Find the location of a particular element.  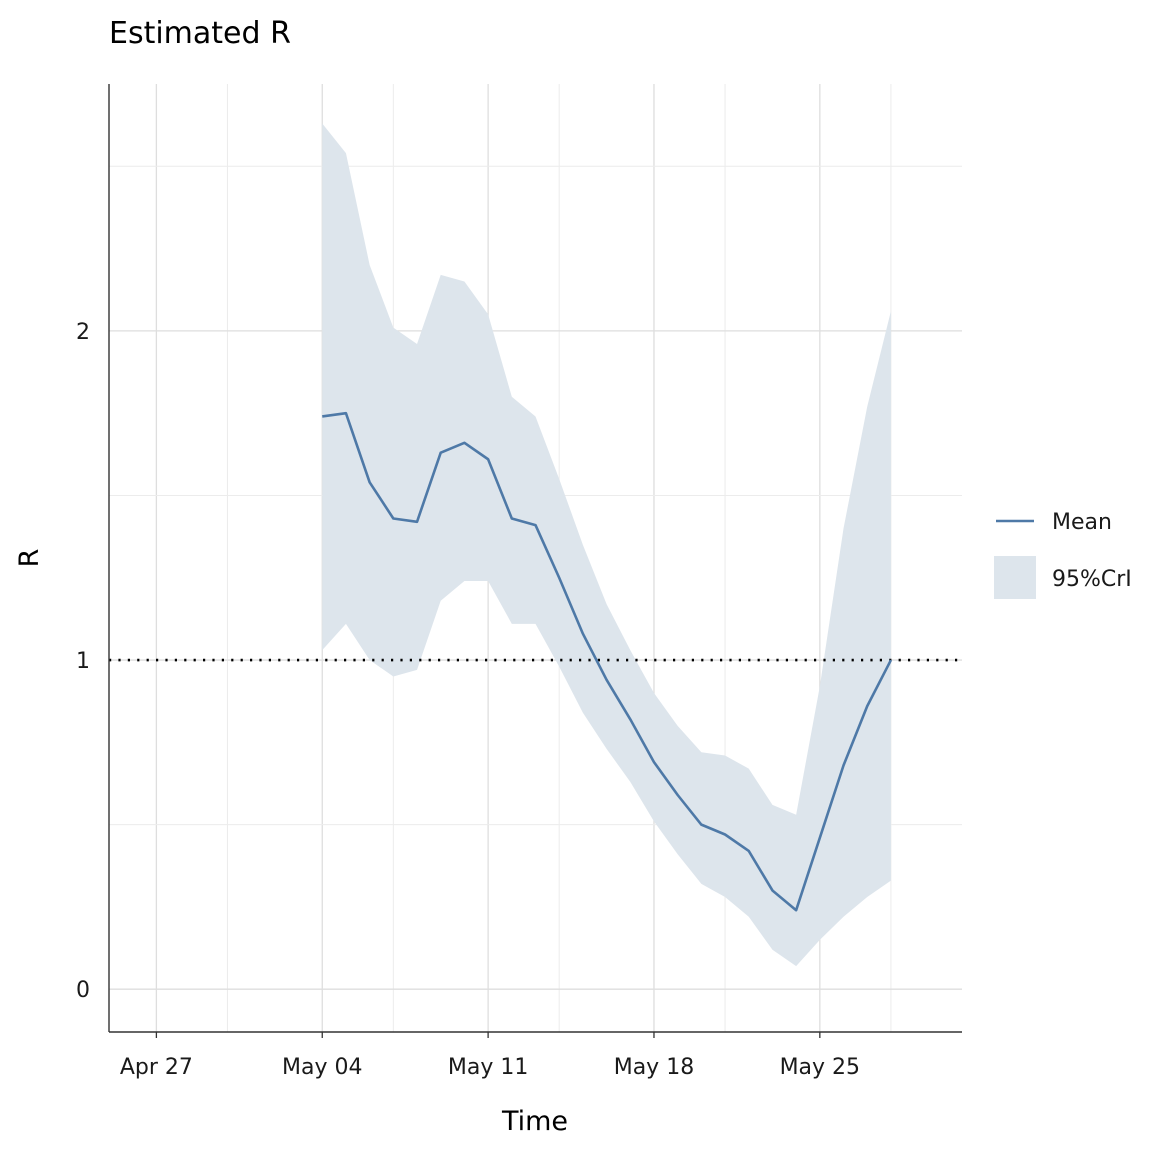

legend-band-label: 95%CrI is located at coordinates (1092, 579).